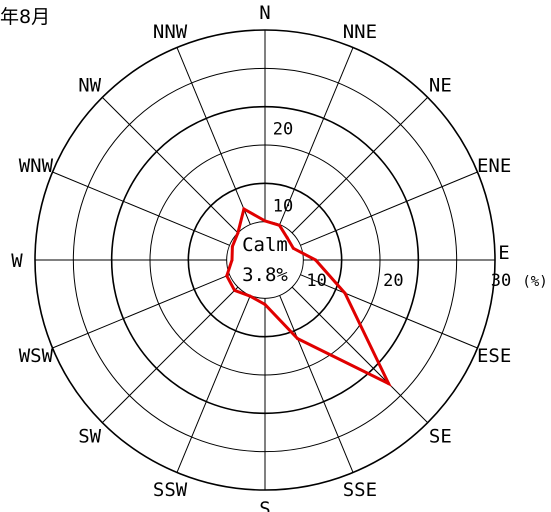 Image resolution: width=551 pixels, height=512 pixels. I want to click on point-se, so click(389, 384).